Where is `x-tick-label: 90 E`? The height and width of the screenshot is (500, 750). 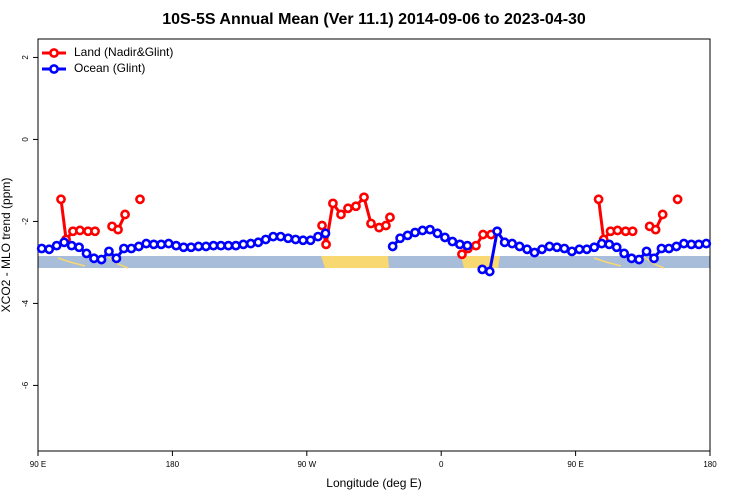
x-tick-label: 90 E is located at coordinates (38, 464).